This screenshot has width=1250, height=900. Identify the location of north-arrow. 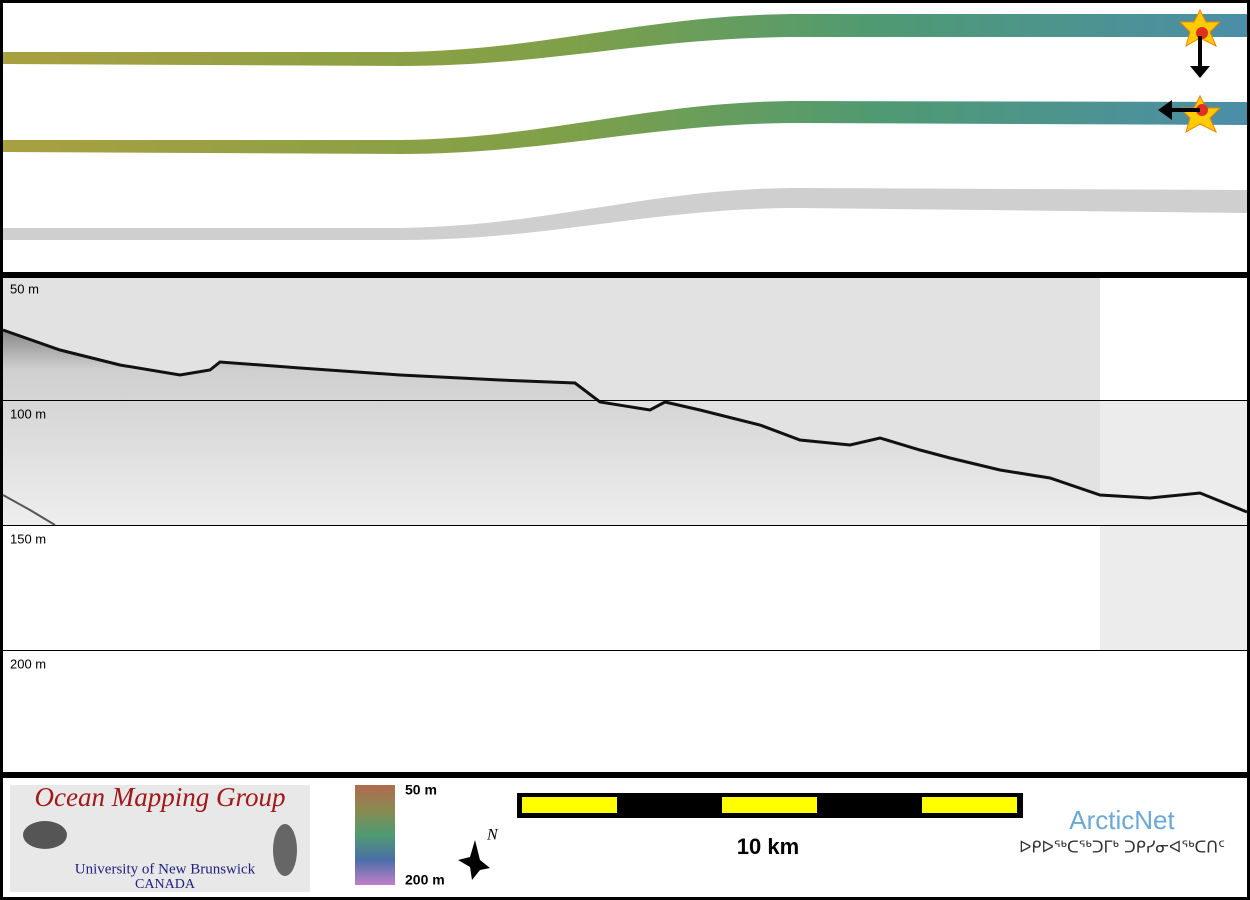
(474, 860).